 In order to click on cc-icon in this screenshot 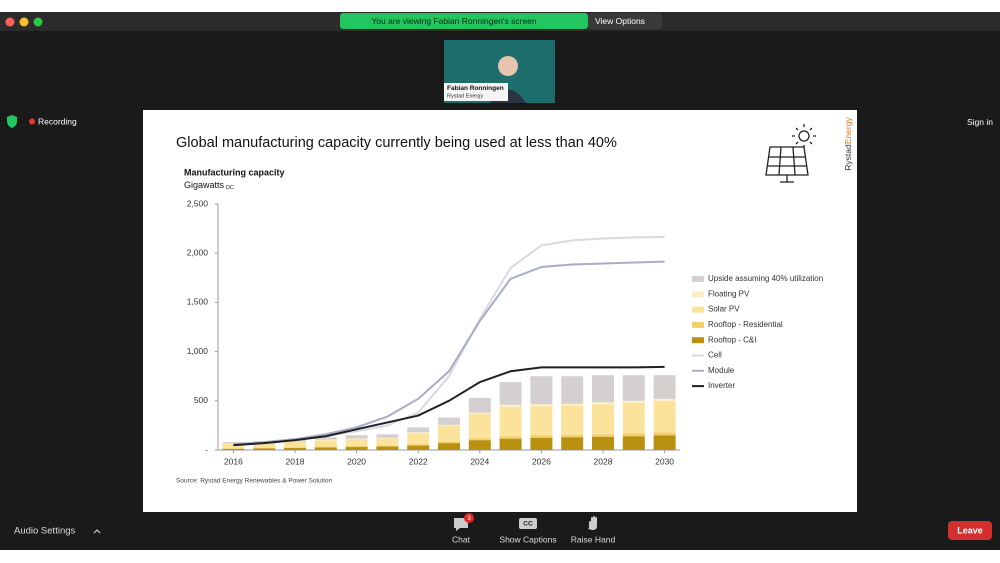, I will do `click(528, 523)`.